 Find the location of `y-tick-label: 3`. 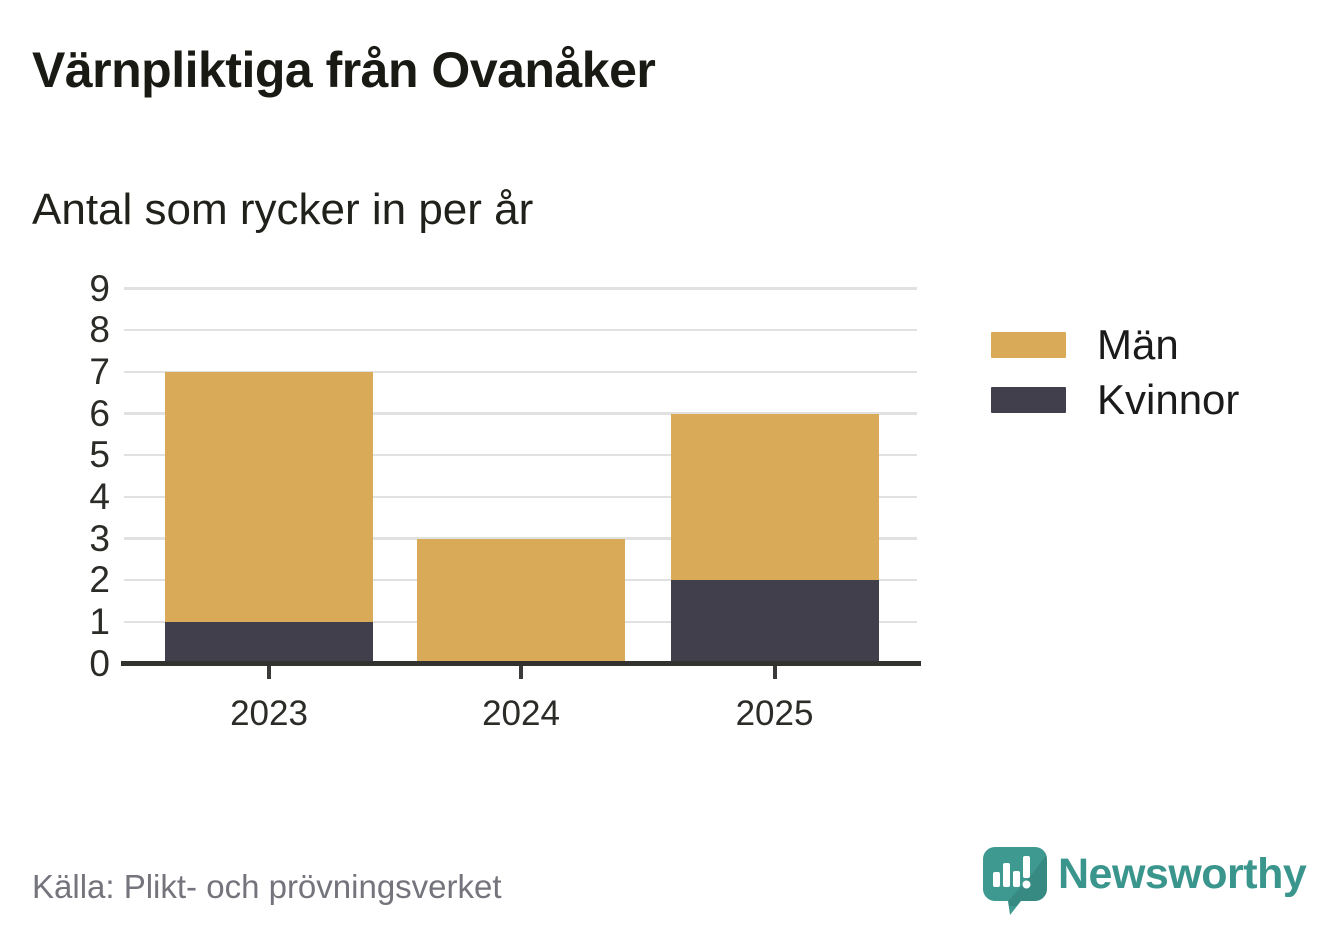

y-tick-label: 3 is located at coordinates (99, 538).